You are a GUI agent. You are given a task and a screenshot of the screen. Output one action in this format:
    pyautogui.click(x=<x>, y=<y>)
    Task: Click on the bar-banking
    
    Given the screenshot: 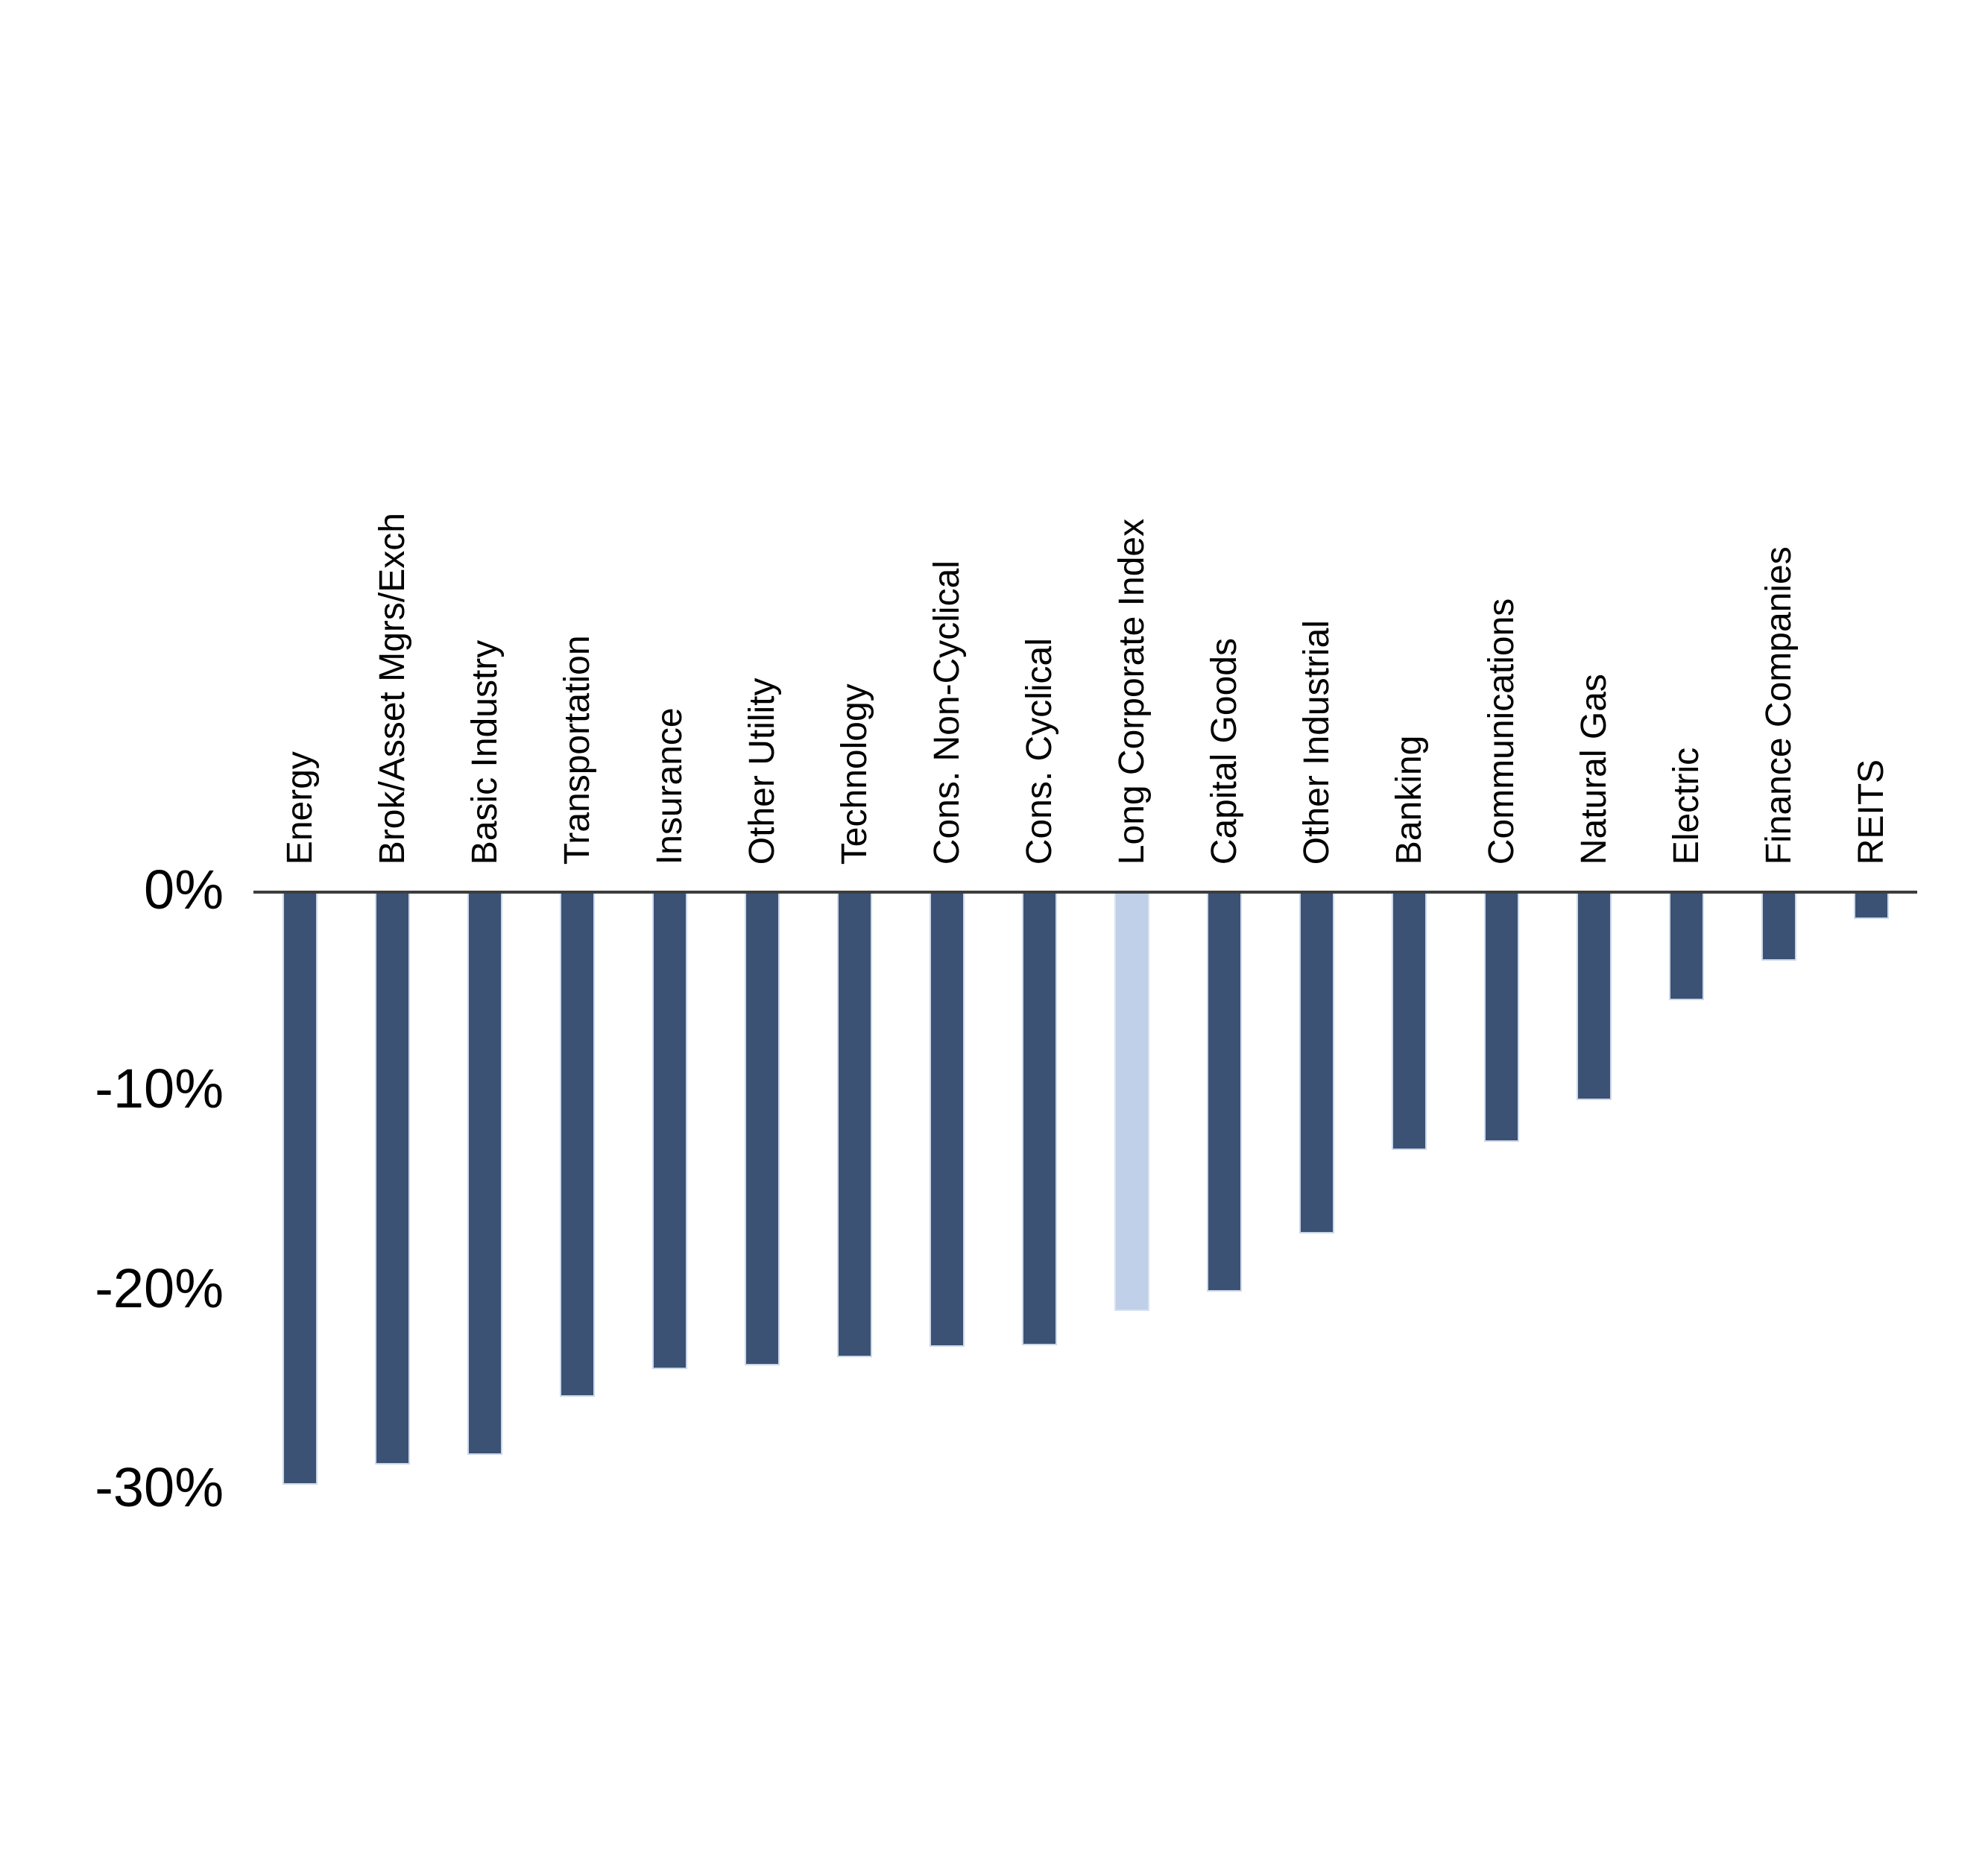 What is the action you would take?
    pyautogui.click(x=1409, y=1021)
    